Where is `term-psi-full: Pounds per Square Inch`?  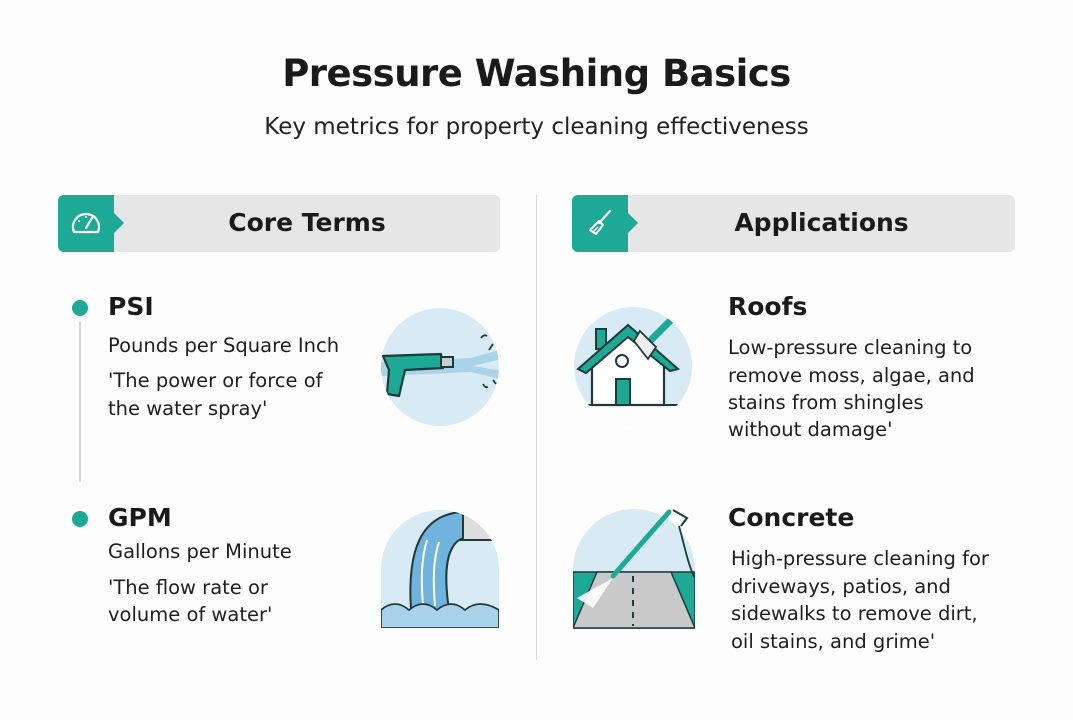
term-psi-full: Pounds per Square Inch is located at coordinates (224, 345).